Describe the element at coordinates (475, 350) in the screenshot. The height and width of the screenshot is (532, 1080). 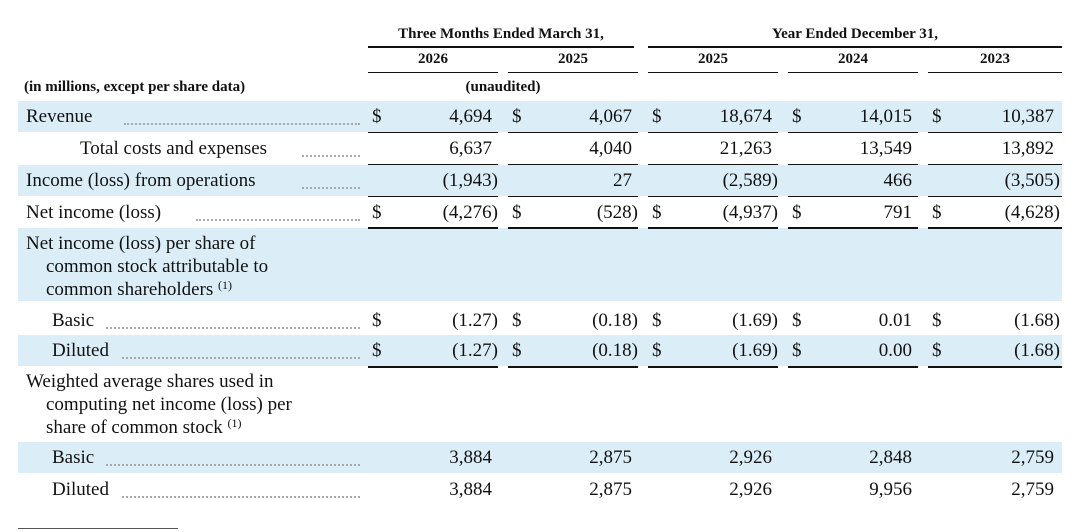
I see `eps-diluted-q-2026: (1.27)` at that location.